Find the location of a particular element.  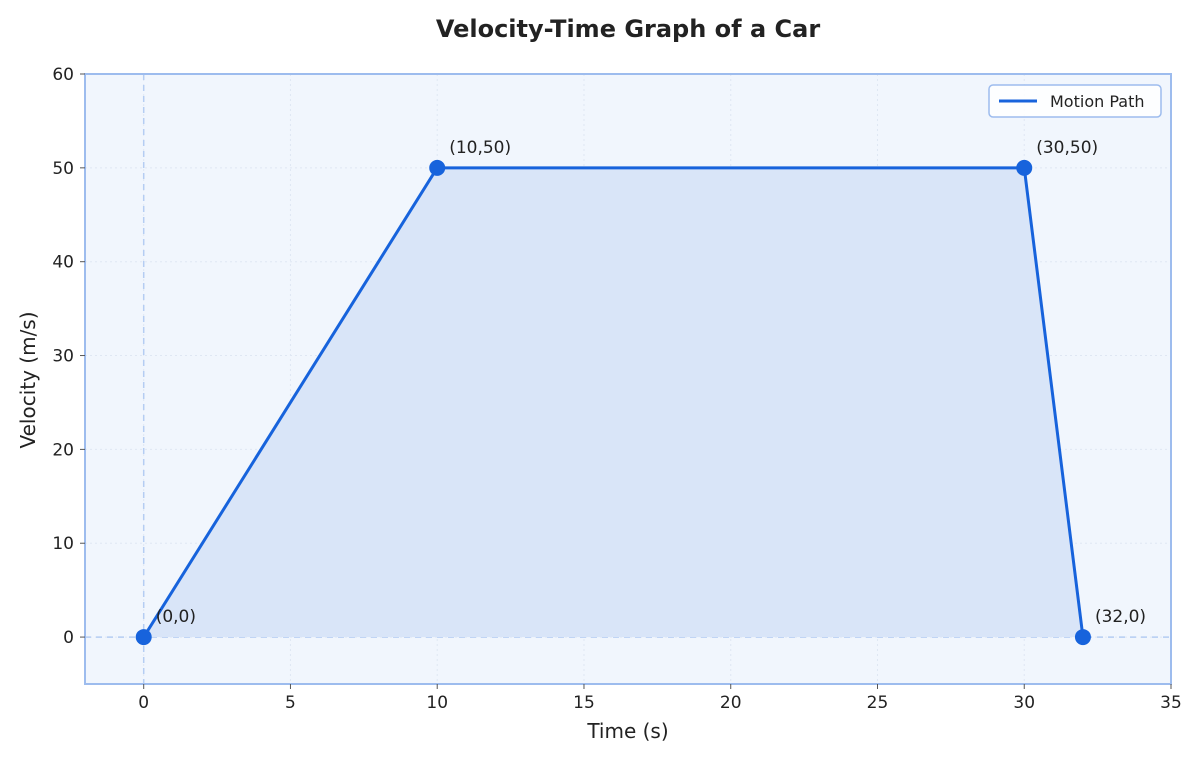

chart-title: Velocity-Time Graph of a Car is located at coordinates (628, 29).